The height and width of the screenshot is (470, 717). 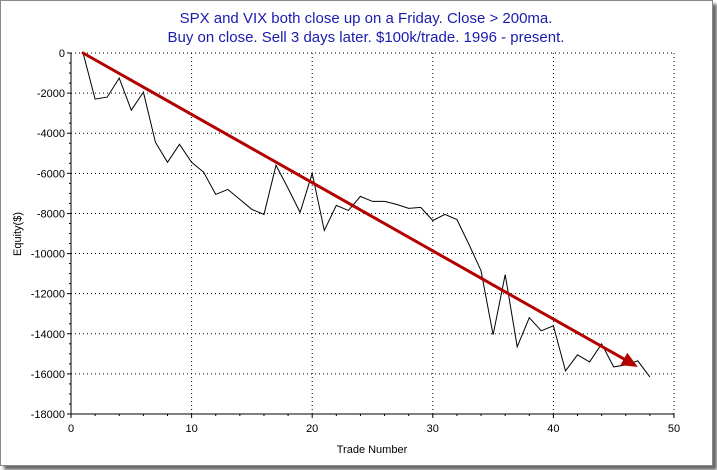 I want to click on x-tick-label: 20, so click(x=312, y=429).